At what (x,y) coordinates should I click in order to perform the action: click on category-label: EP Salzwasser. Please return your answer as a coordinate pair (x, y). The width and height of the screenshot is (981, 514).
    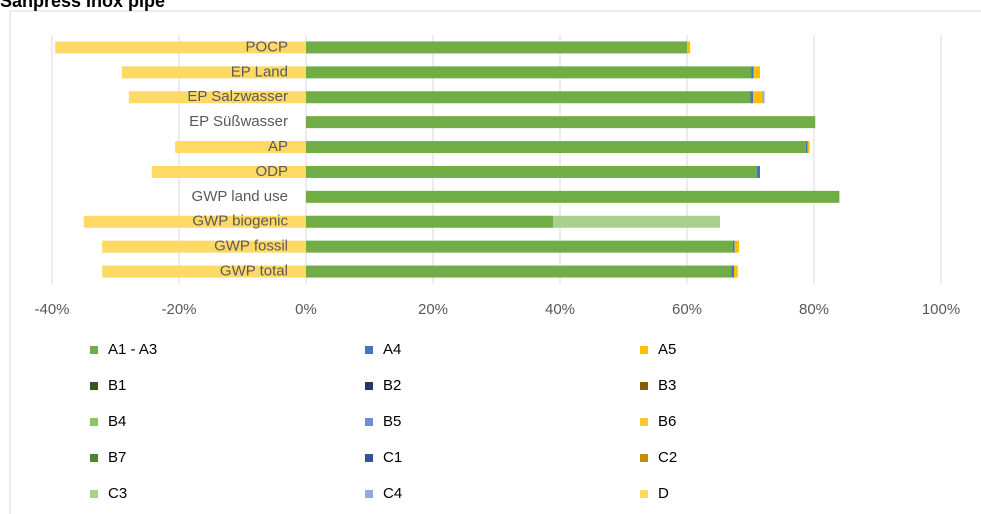
    Looking at the image, I should click on (237, 96).